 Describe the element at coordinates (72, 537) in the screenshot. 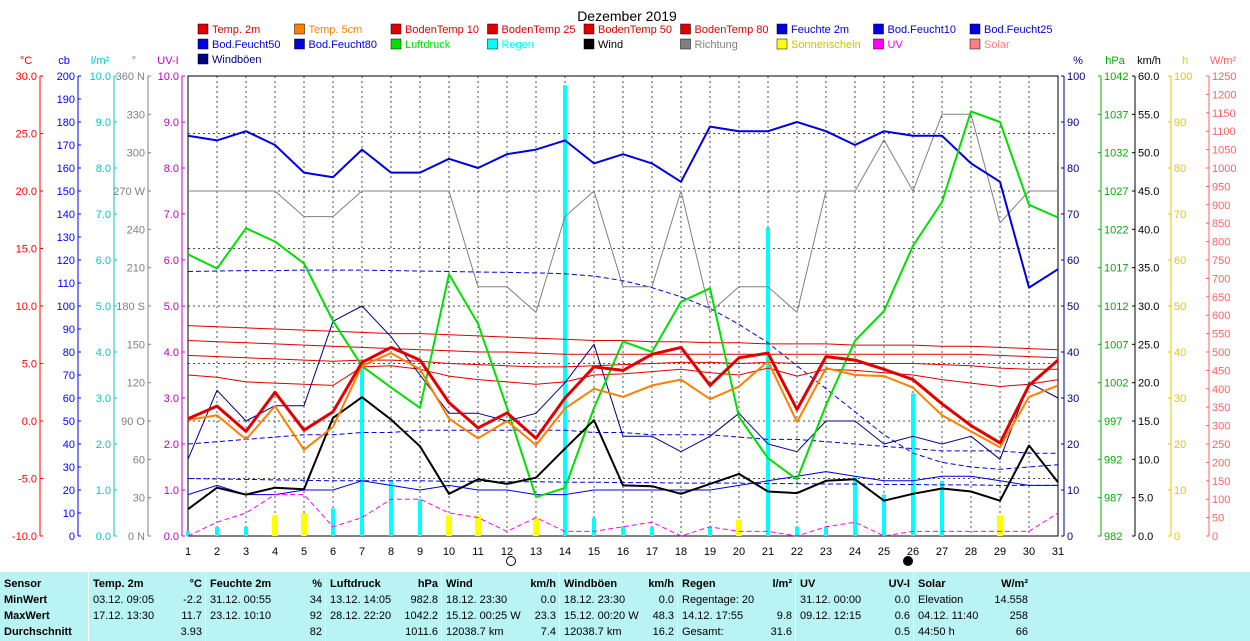

I see `axis-tick-label: 0` at that location.